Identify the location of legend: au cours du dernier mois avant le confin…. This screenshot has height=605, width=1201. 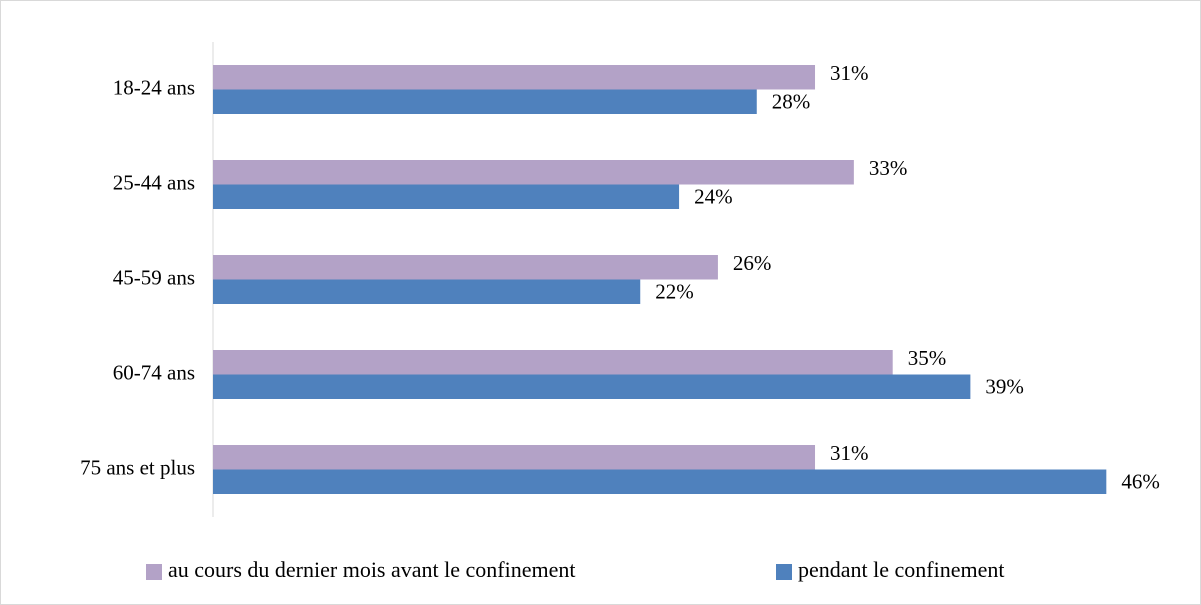
(575, 569).